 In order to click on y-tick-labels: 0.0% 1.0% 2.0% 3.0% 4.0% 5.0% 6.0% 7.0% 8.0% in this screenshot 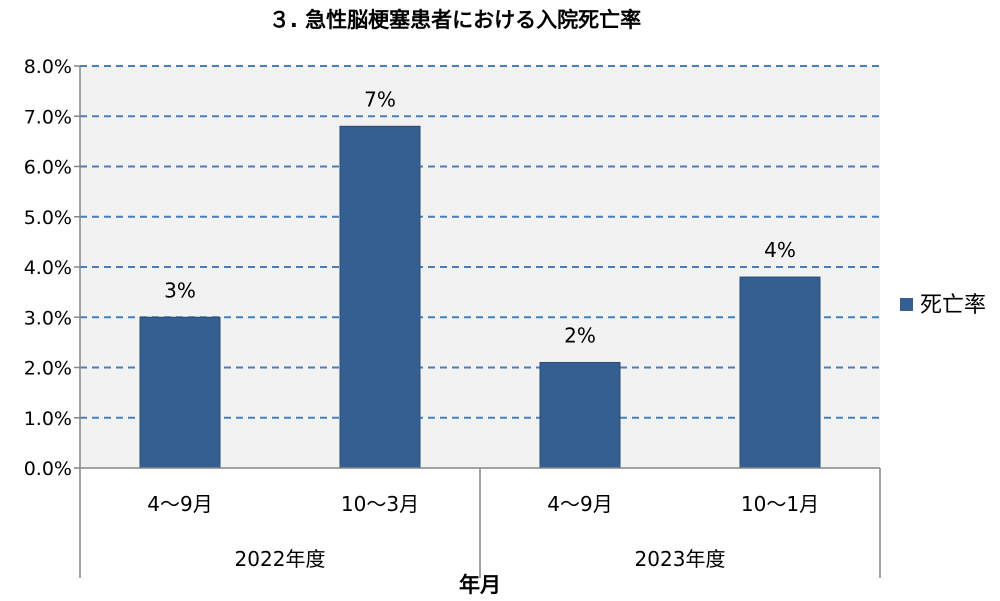, I will do `click(48, 268)`.